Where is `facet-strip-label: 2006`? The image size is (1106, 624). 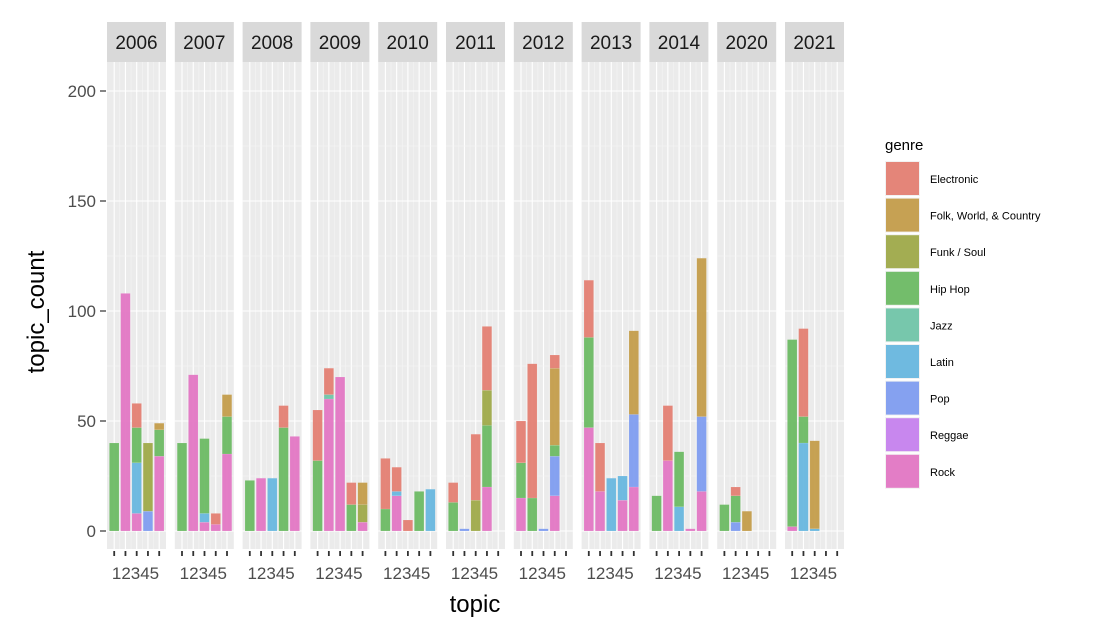 facet-strip-label: 2006 is located at coordinates (136, 43).